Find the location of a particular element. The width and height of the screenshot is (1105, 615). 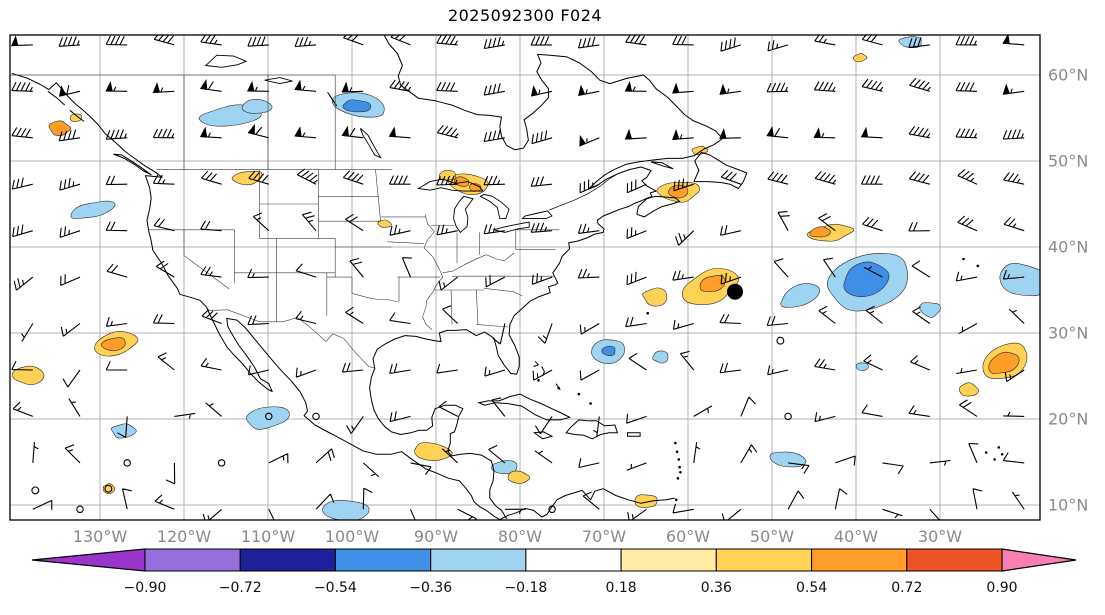

lat-tick-label: 10°N is located at coordinates (1068, 505).